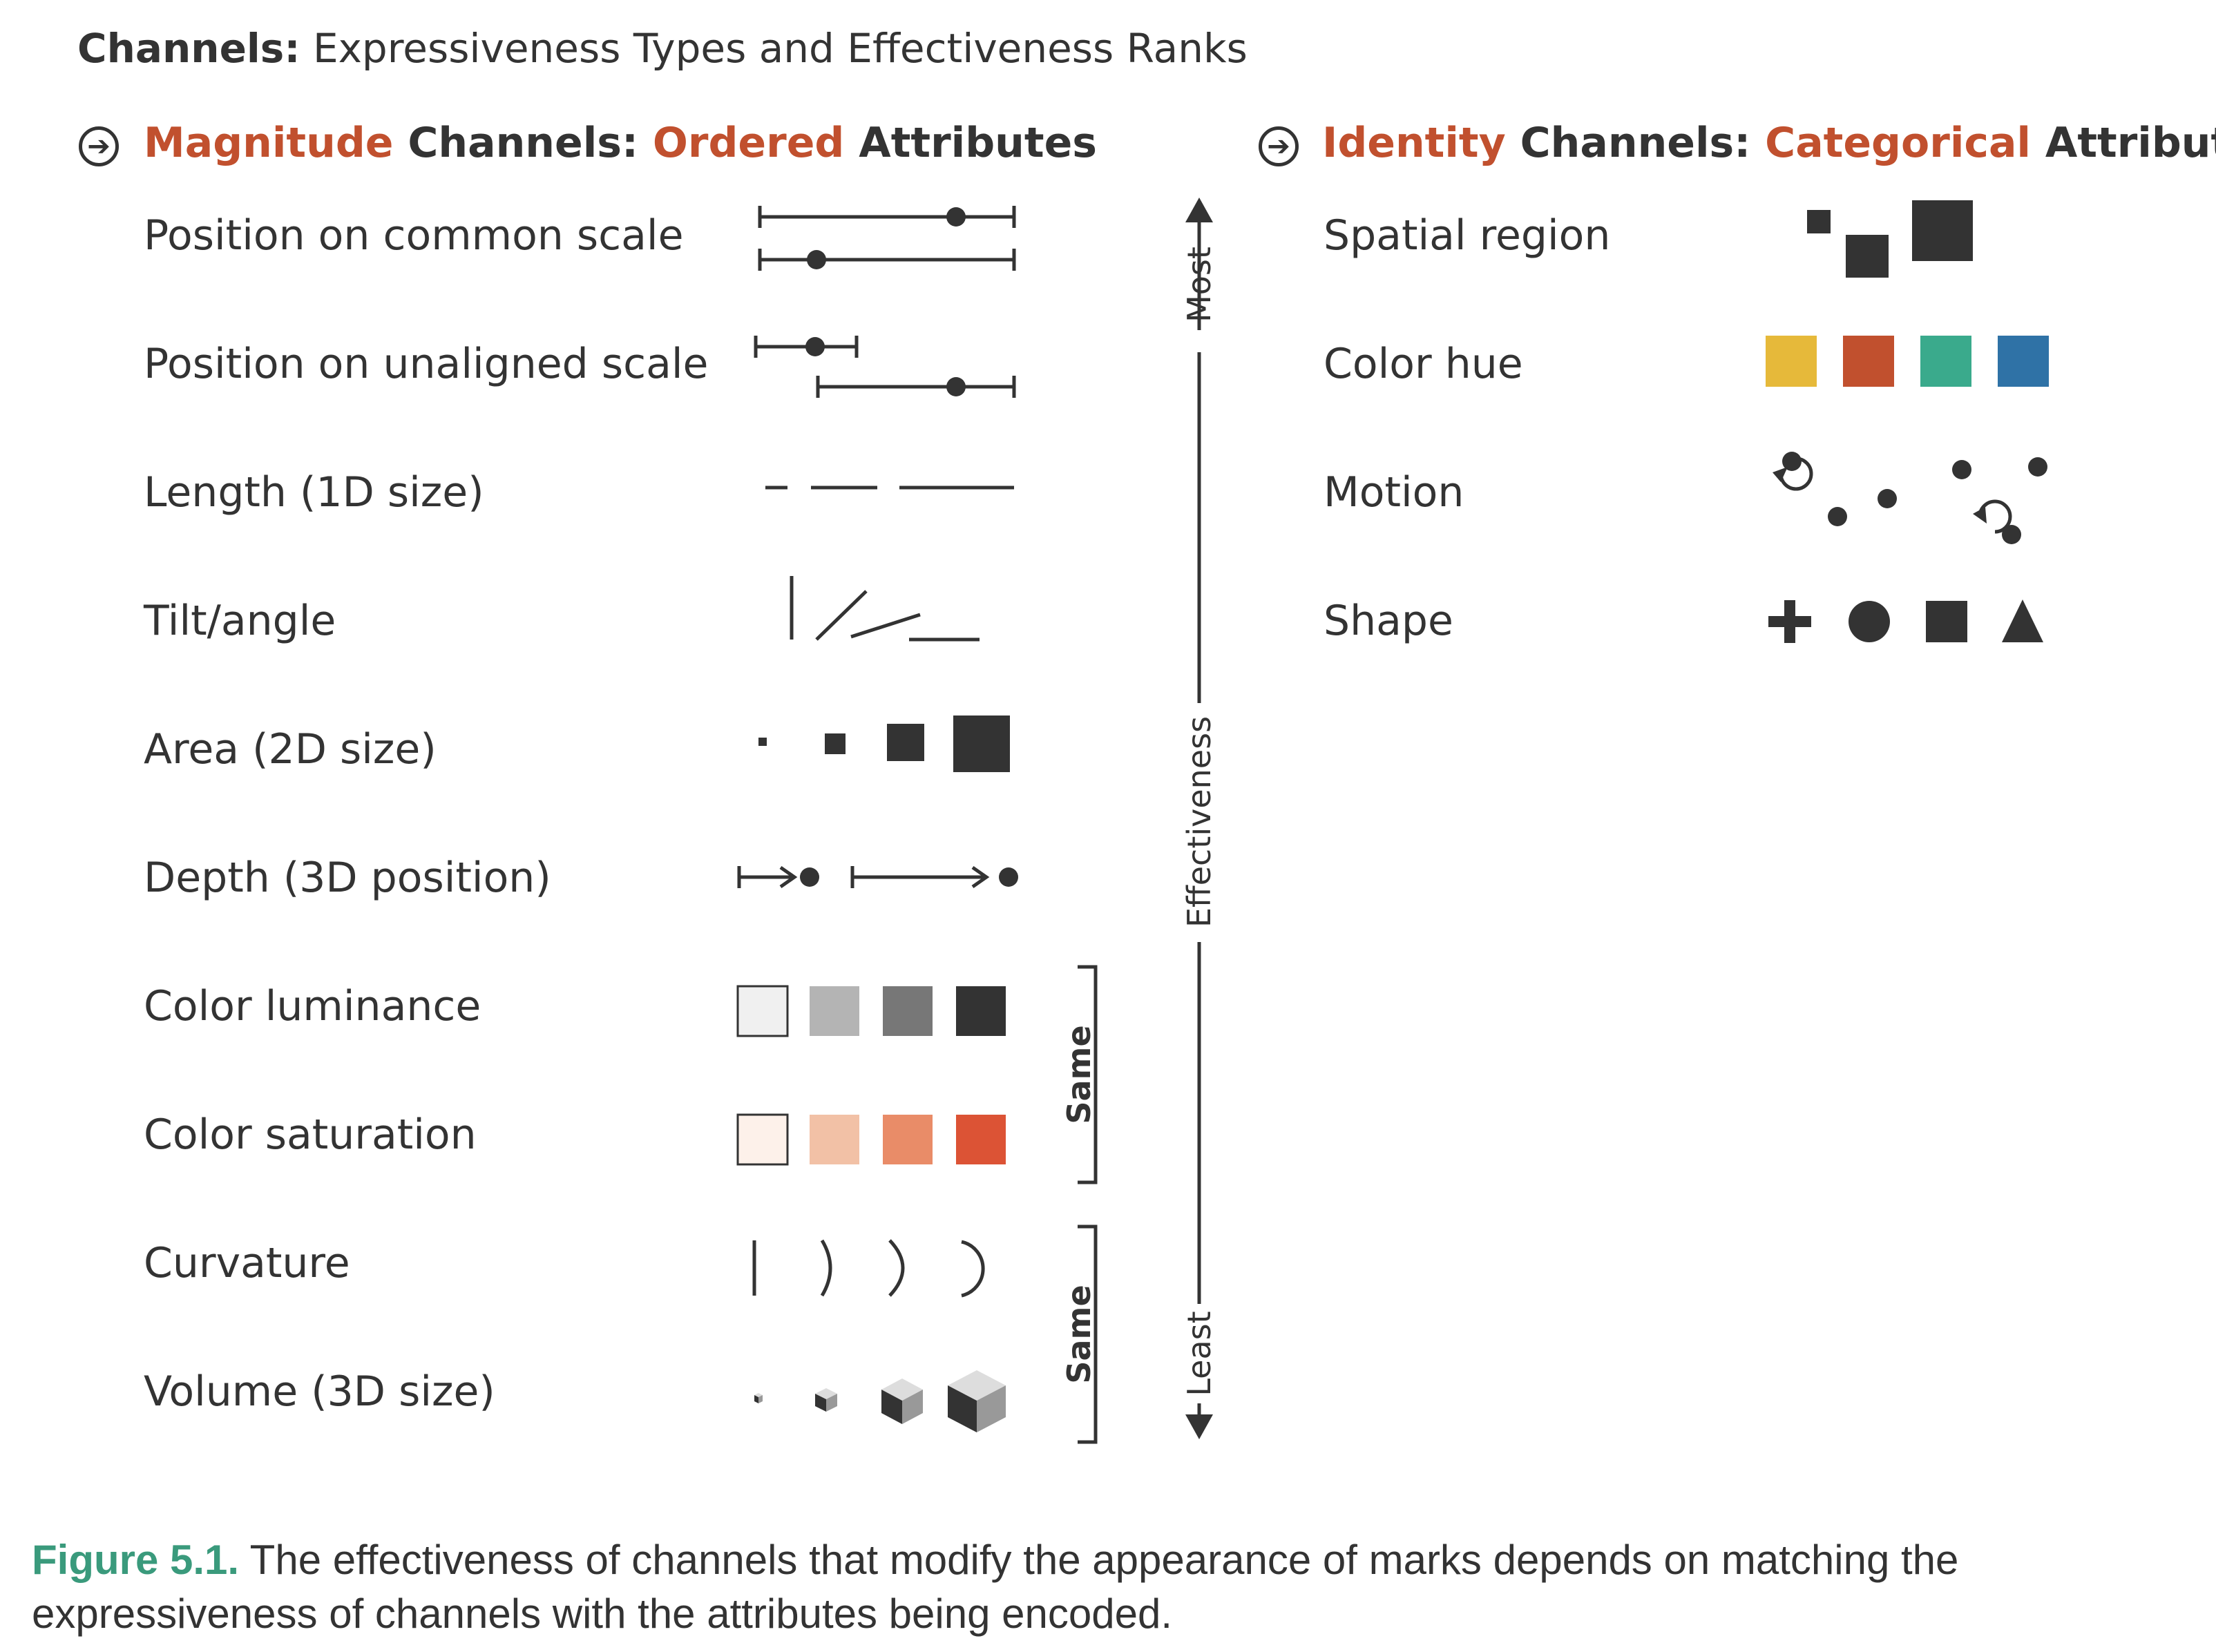 This screenshot has width=2216, height=1652. I want to click on axis-label-effectiveness: Effectiveness, so click(1199, 822).